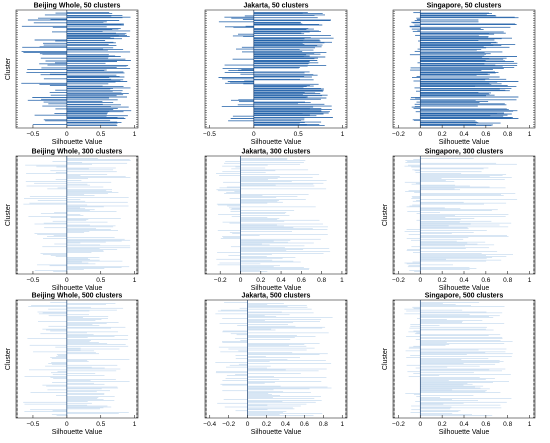 This screenshot has width=550, height=443. I want to click on chart-title: Jakarta, 300 clusters, so click(276, 152).